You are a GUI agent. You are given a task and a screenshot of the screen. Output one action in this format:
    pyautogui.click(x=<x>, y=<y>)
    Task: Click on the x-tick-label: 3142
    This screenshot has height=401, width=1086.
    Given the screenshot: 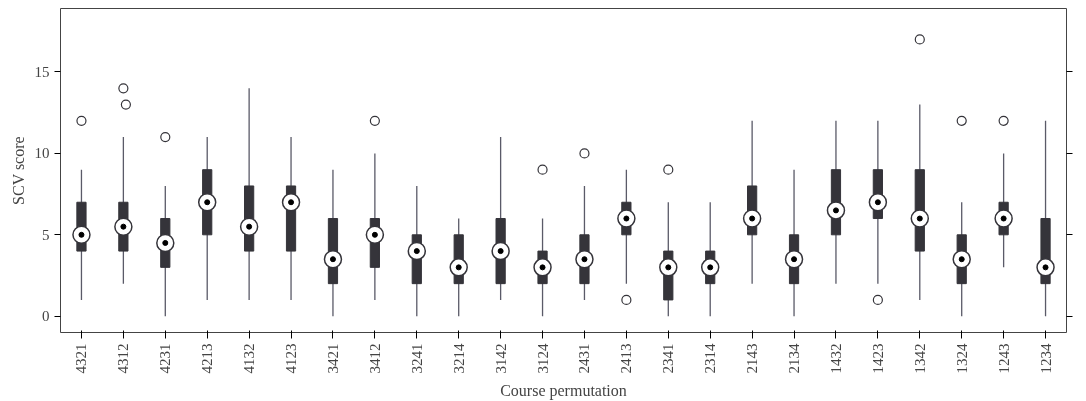 What is the action you would take?
    pyautogui.click(x=500, y=358)
    